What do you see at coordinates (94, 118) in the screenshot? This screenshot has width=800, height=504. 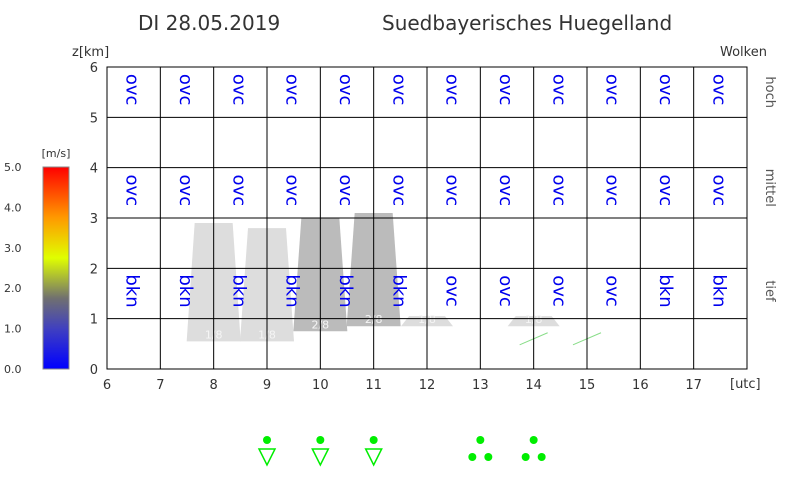 I see `y-tick-label: 5` at bounding box center [94, 118].